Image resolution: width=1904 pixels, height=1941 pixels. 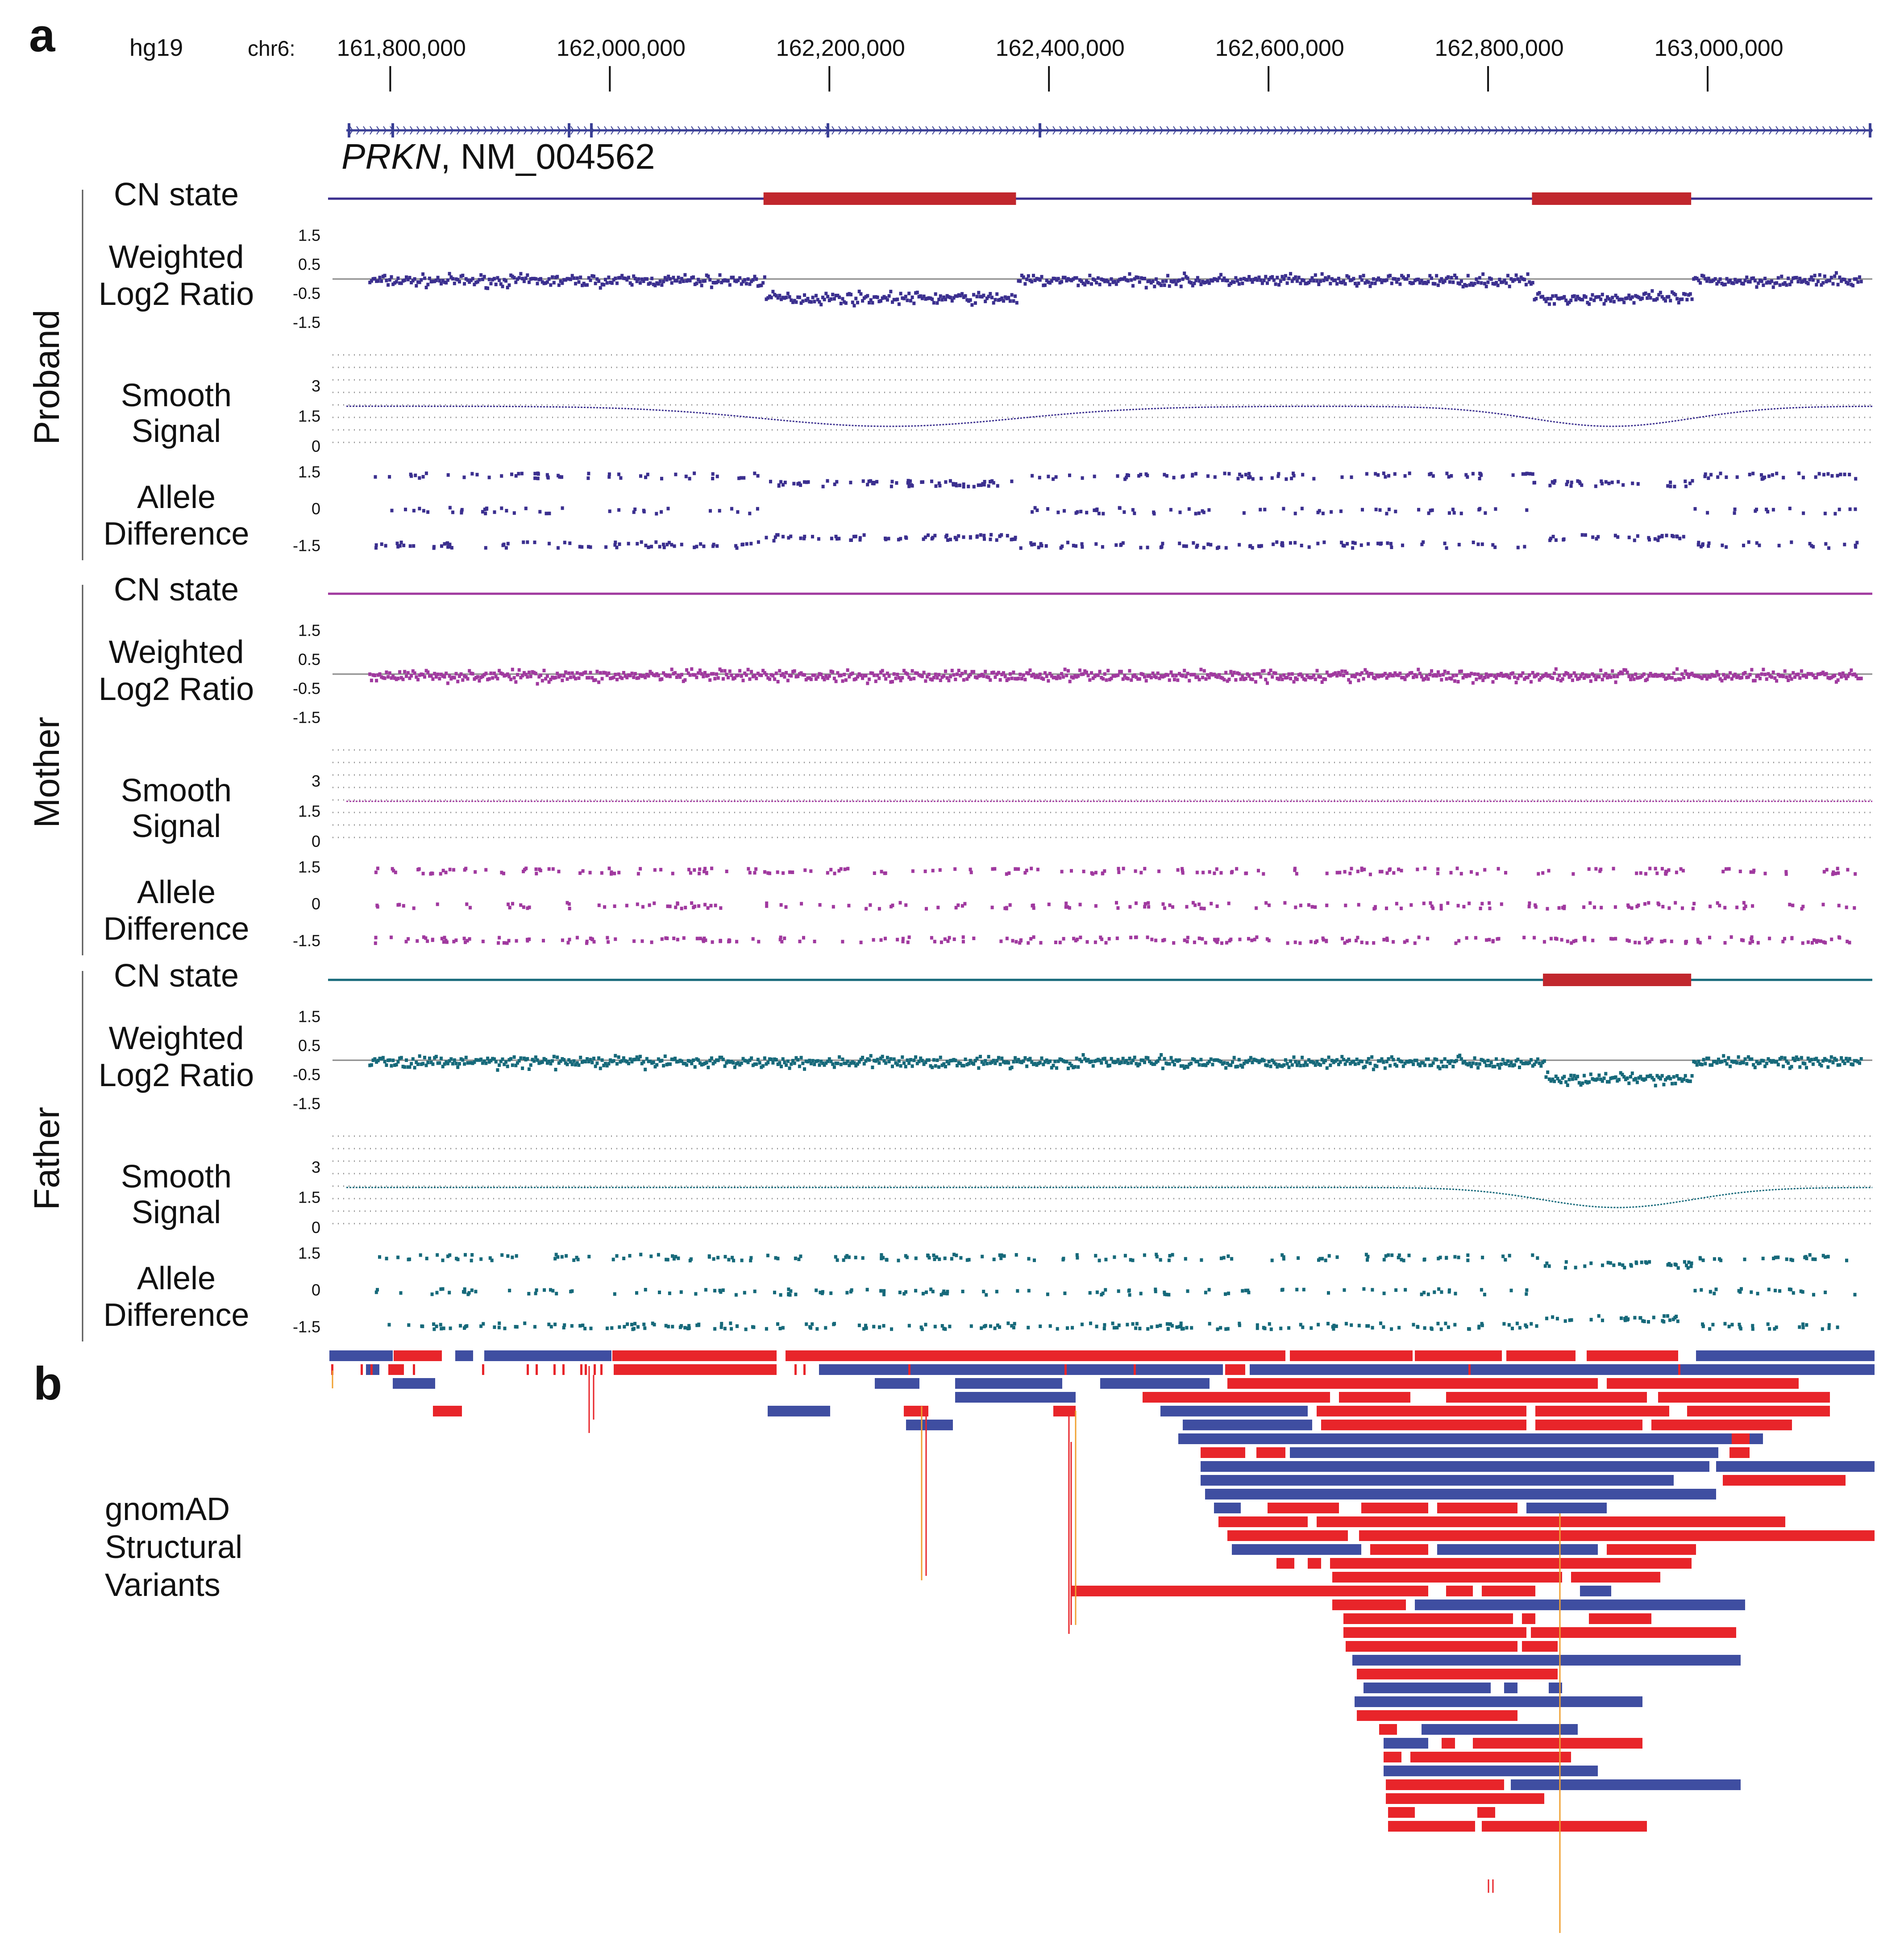 What do you see at coordinates (1499, 48) in the screenshot?
I see `axis-tick-label: 162,800,000` at bounding box center [1499, 48].